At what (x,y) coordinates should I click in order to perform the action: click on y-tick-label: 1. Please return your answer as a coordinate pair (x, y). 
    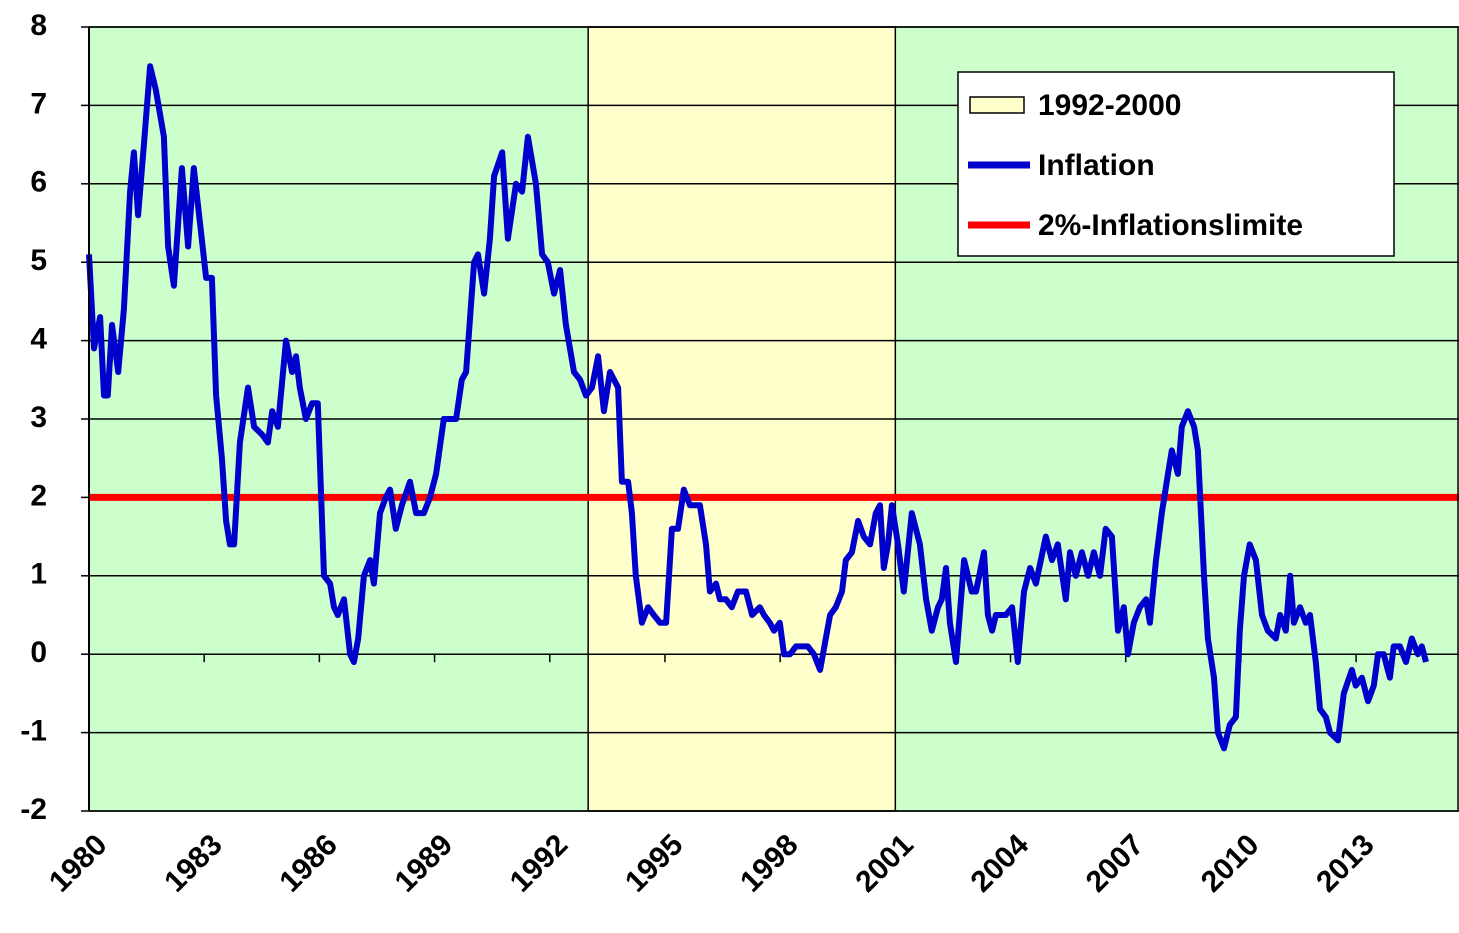
    Looking at the image, I should click on (38, 574).